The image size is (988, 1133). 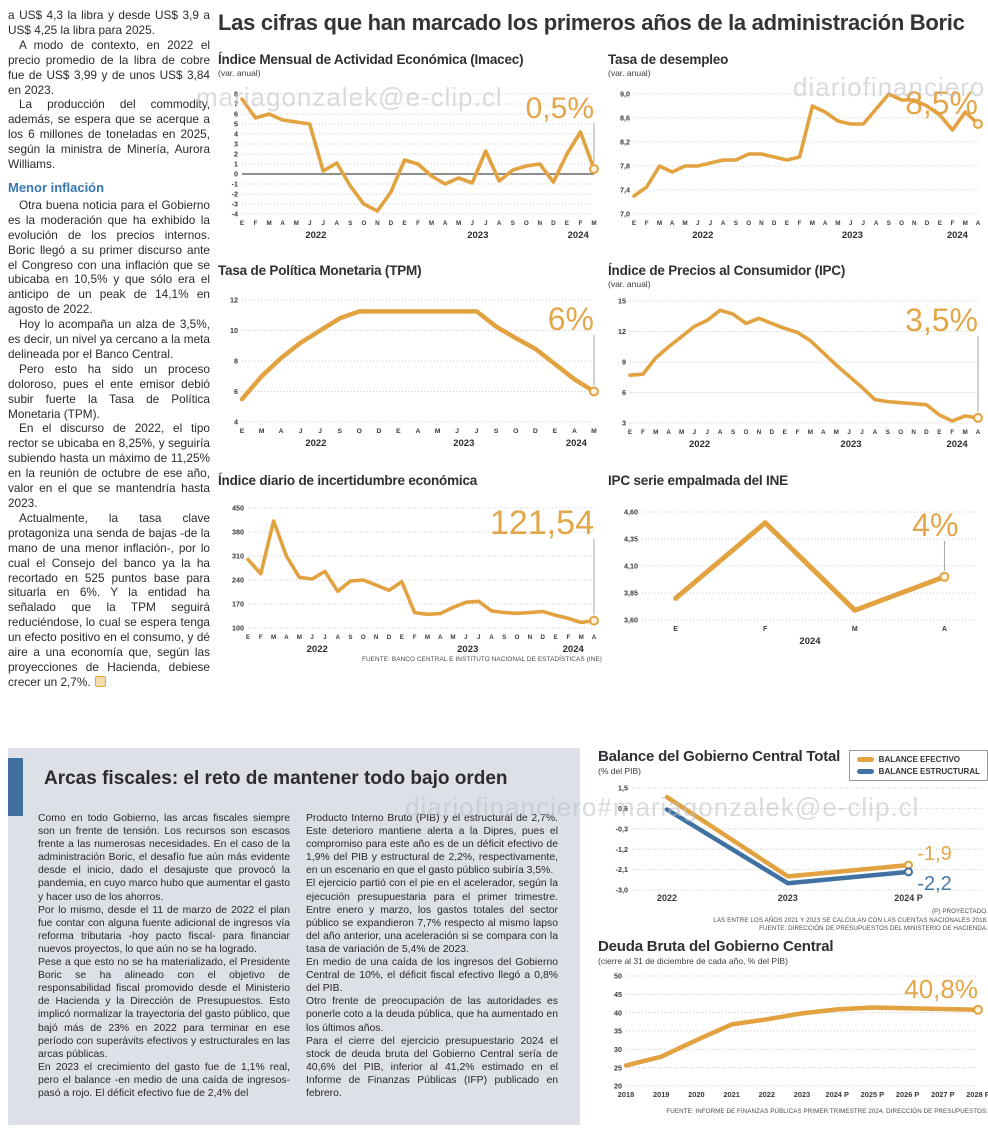 I want to click on svg-text: 45, so click(x=618, y=994).